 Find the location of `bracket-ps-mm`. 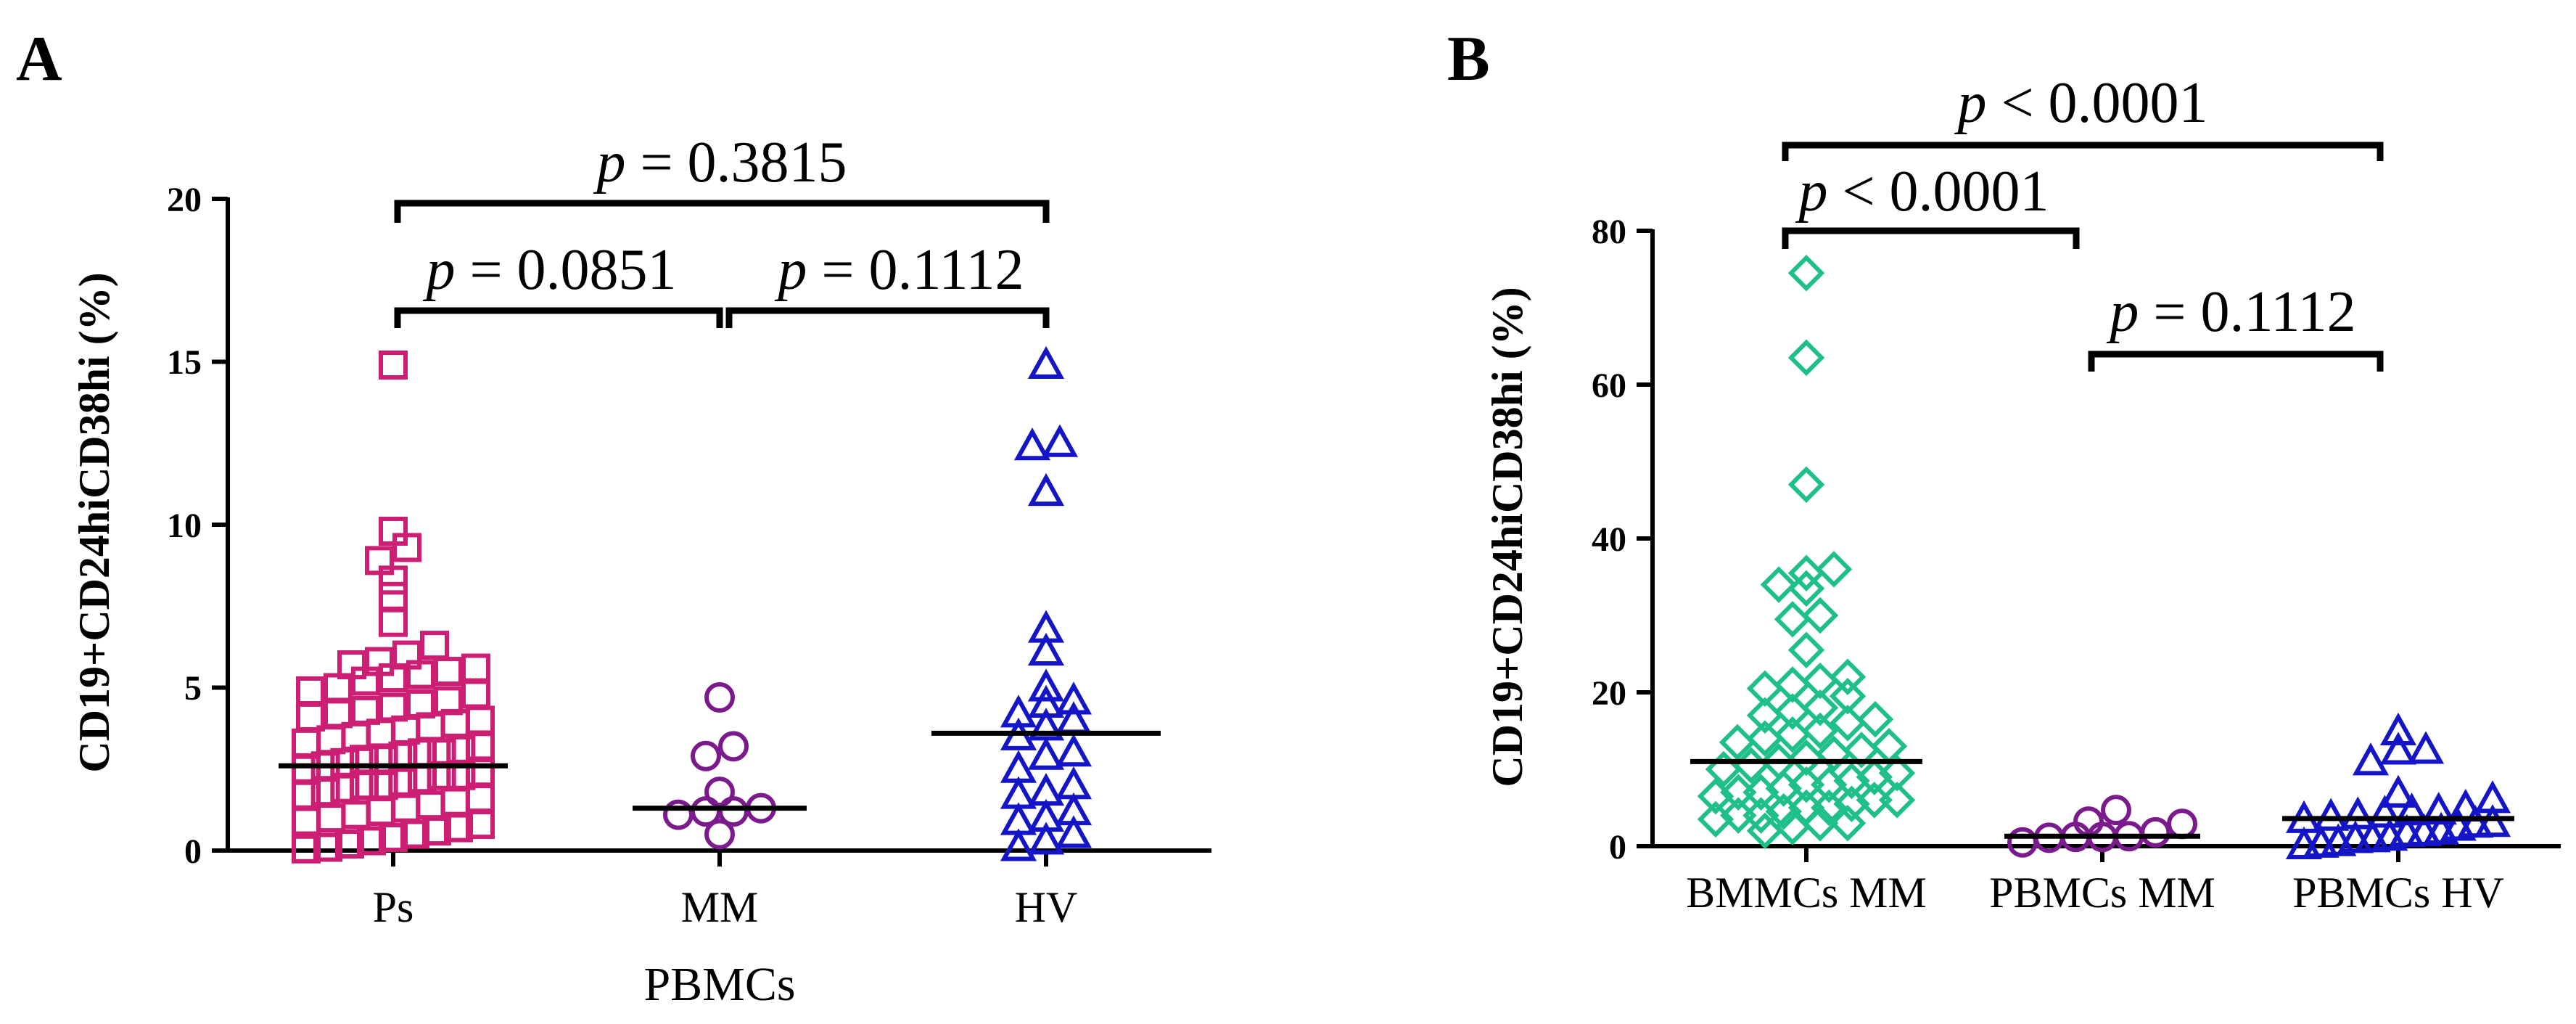

bracket-ps-mm is located at coordinates (558, 317).